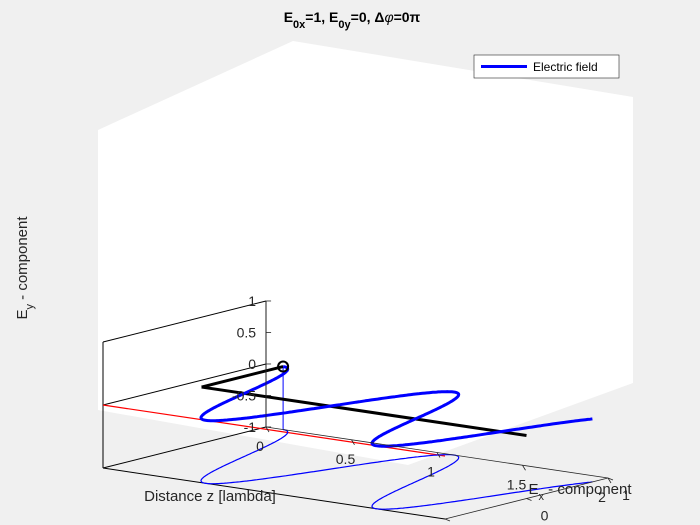 Image resolution: width=700 pixels, height=525 pixels. I want to click on legend-box, so click(546, 66).